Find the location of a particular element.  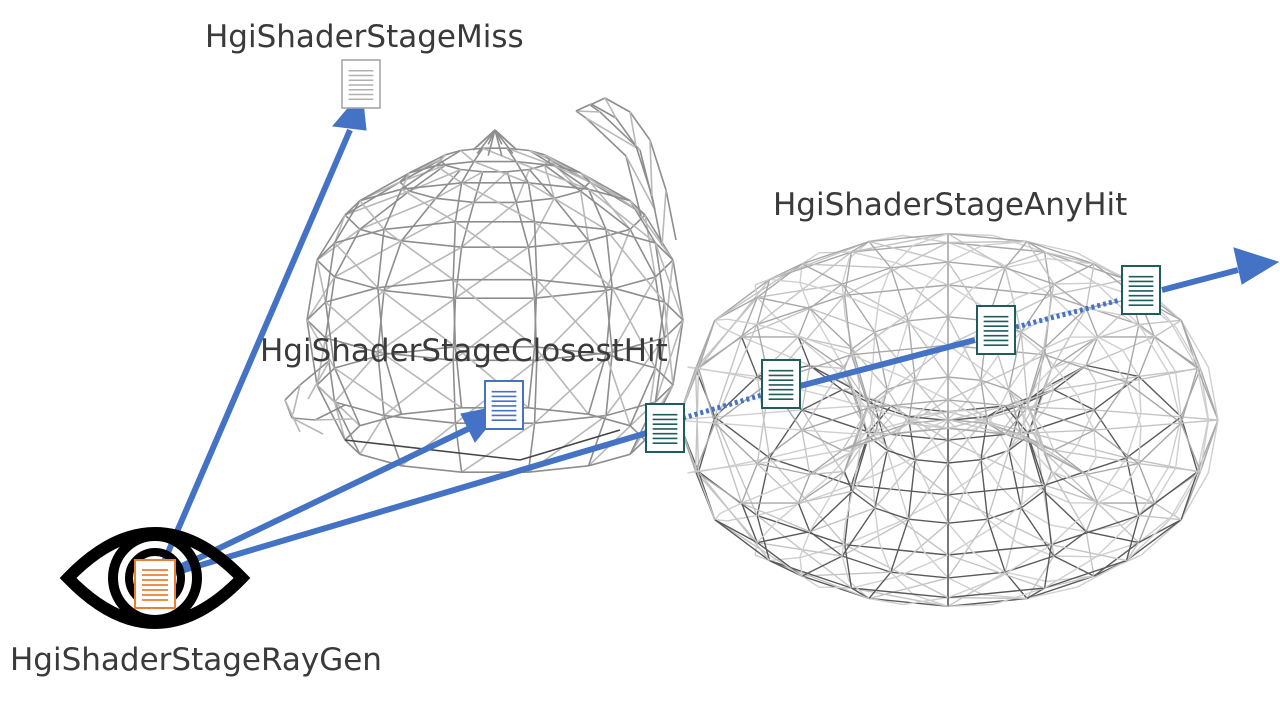

eye-icon is located at coordinates (155, 578).